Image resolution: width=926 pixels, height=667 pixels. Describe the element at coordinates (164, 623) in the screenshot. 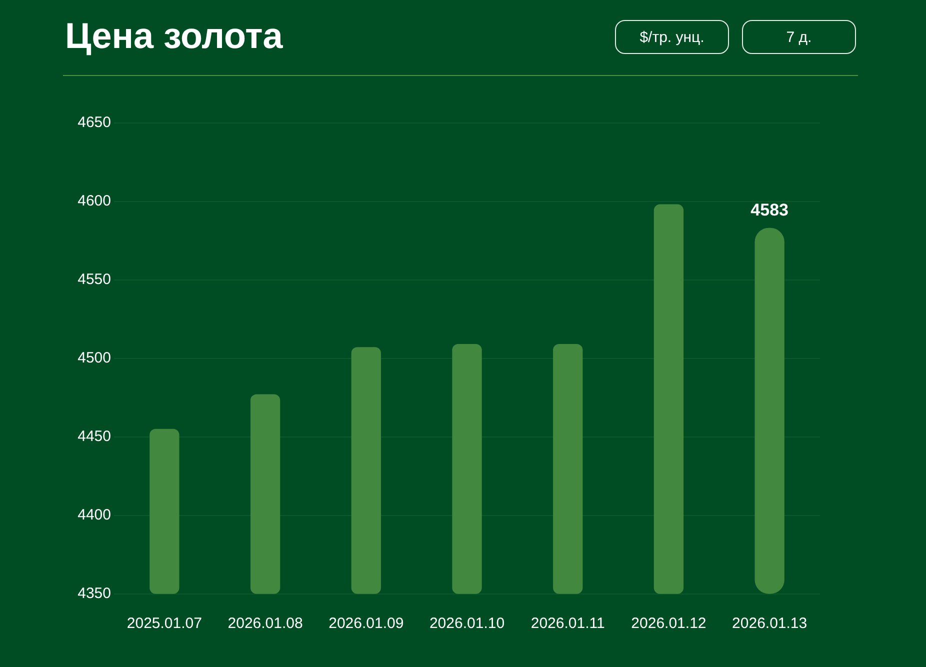

I see `x-tick-label: 2025.01.07` at that location.